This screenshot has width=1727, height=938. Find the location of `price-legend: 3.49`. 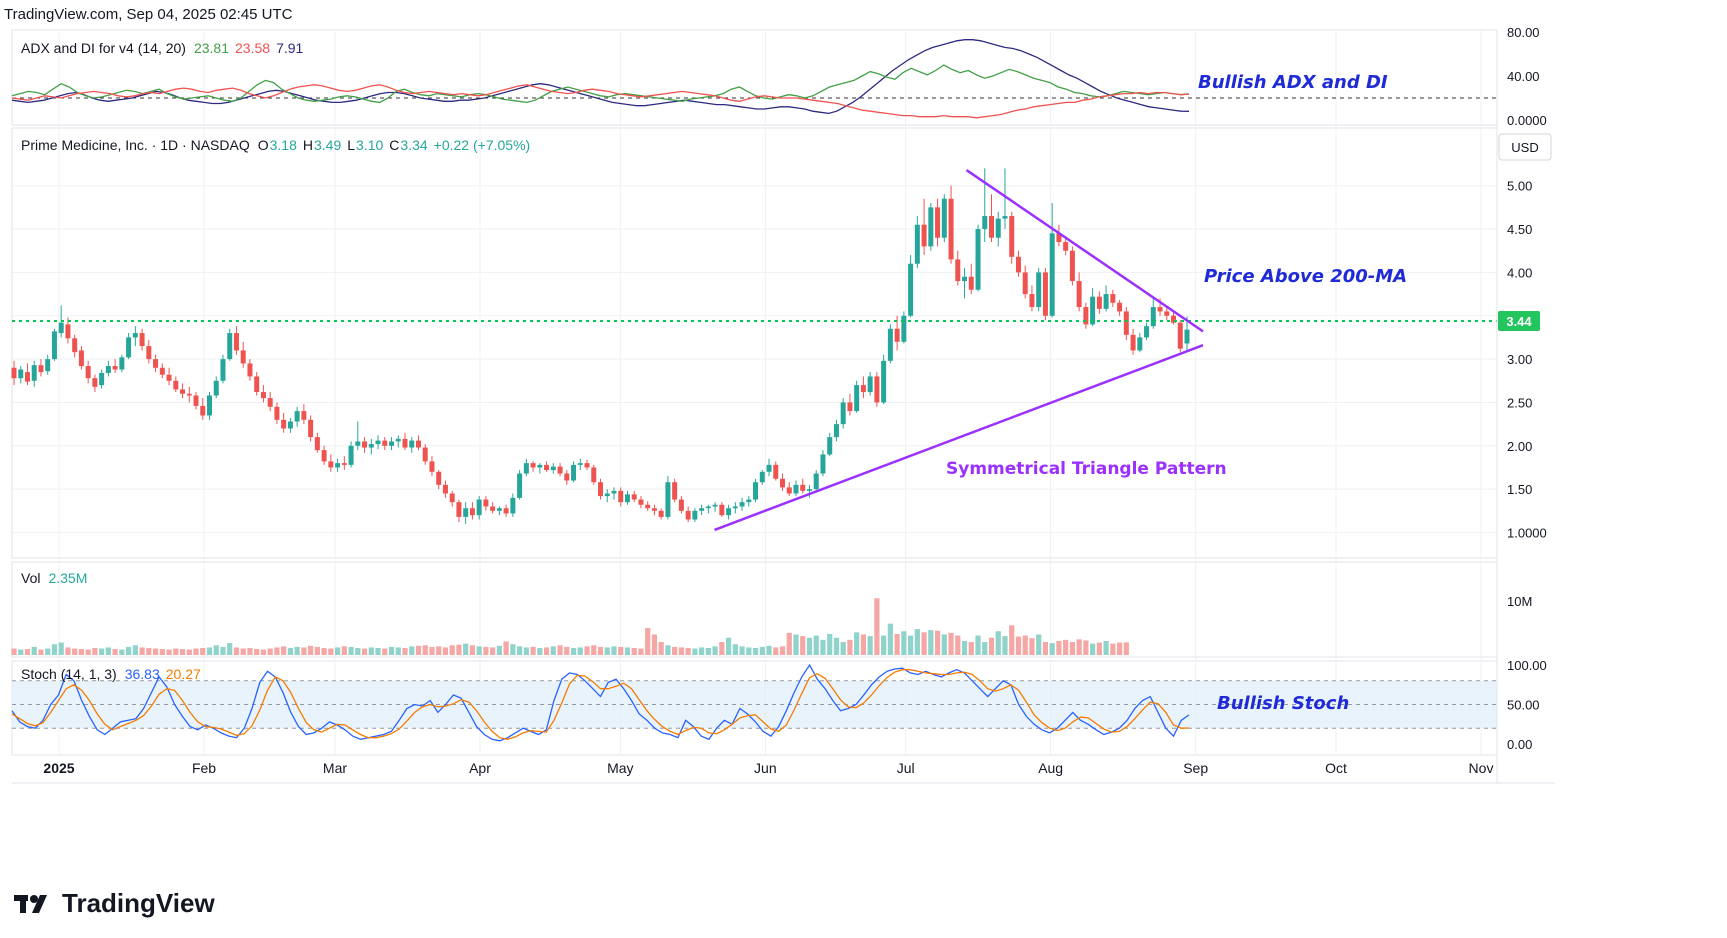

price-legend: 3.49 is located at coordinates (327, 145).